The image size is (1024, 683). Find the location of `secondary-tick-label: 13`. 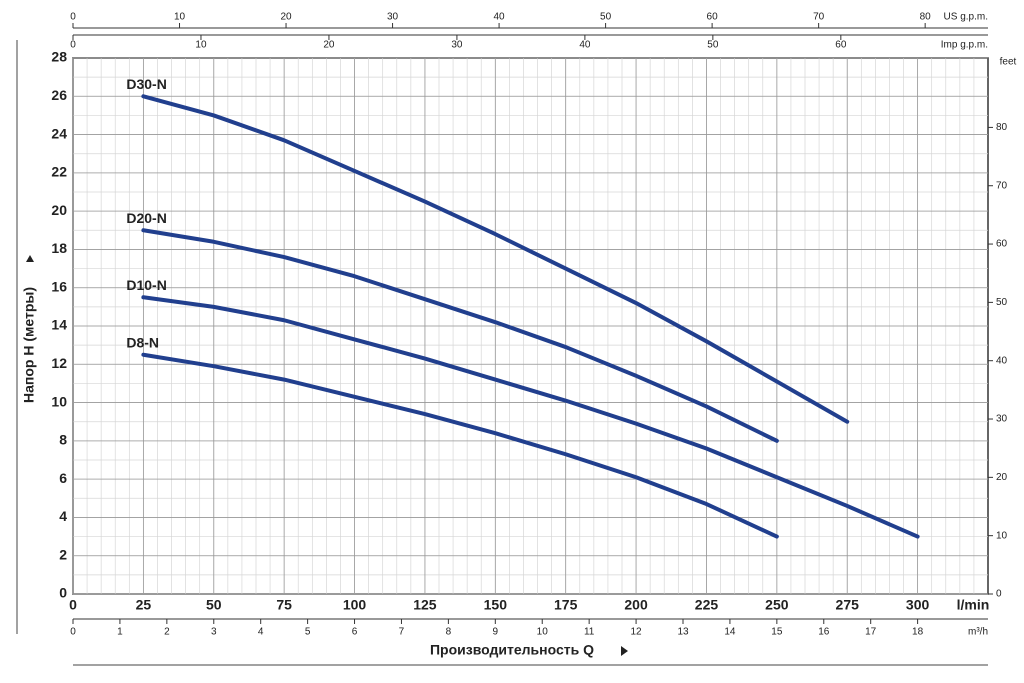

secondary-tick-label: 13 is located at coordinates (683, 632).